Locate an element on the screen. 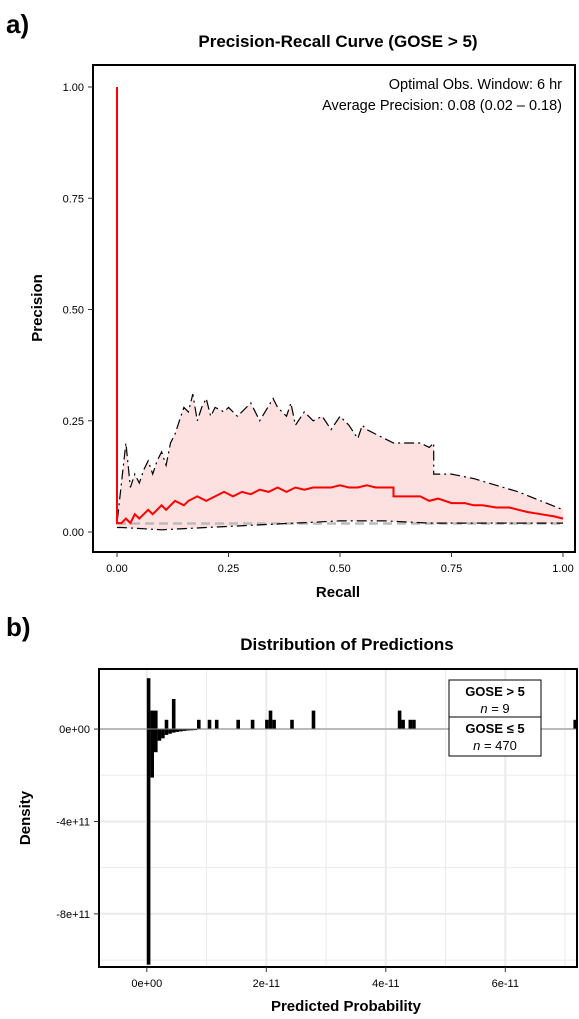 The height and width of the screenshot is (1019, 579). distribution-chart-title: Distribution of Predictions is located at coordinates (346, 644).